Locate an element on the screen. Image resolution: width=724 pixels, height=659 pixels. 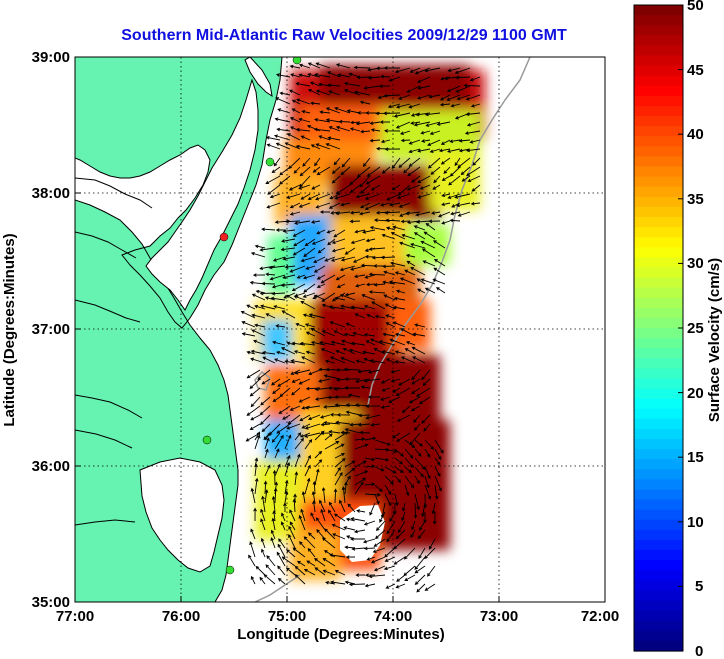
colorbar-tick-label: 25 is located at coordinates (695, 328).